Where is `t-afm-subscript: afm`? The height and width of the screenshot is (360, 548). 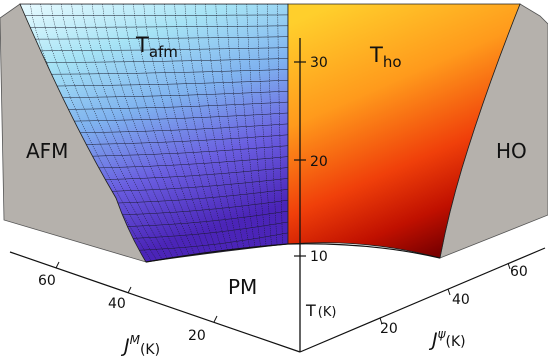
t-afm-subscript: afm is located at coordinates (163, 52).